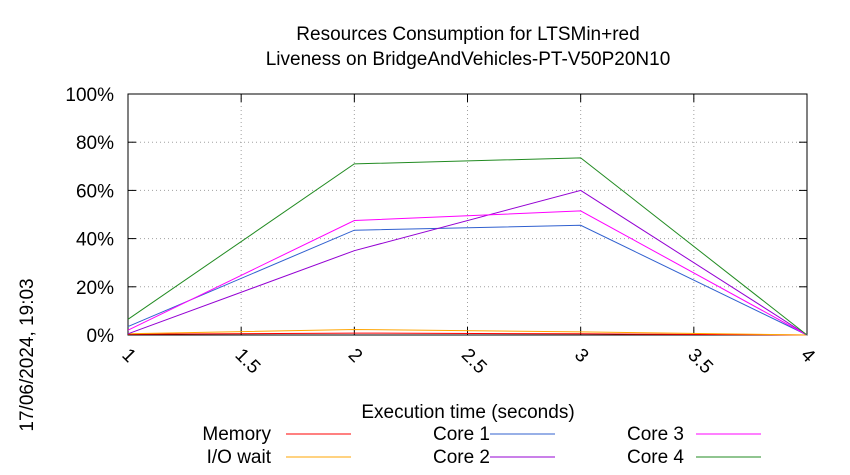  What do you see at coordinates (248, 362) in the screenshot?
I see `x-tick-label: 1.5` at bounding box center [248, 362].